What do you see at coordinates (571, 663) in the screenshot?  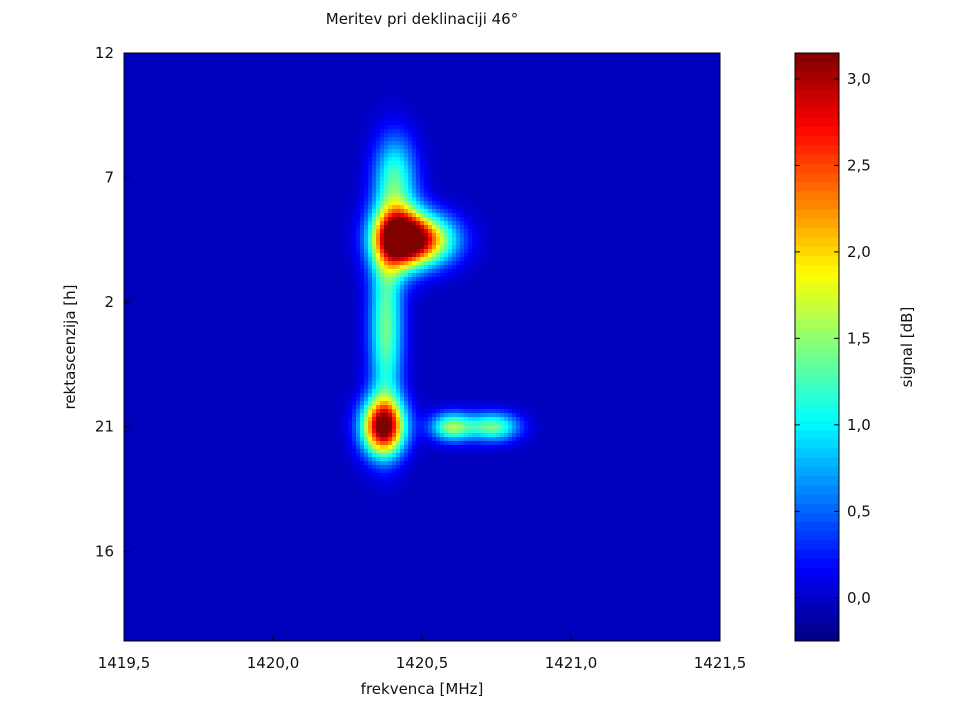 I see `x-tick-label: 1421,0` at bounding box center [571, 663].